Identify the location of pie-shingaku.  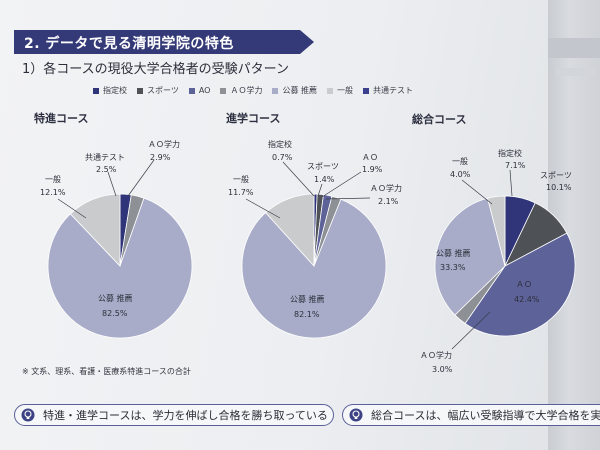
(314, 266).